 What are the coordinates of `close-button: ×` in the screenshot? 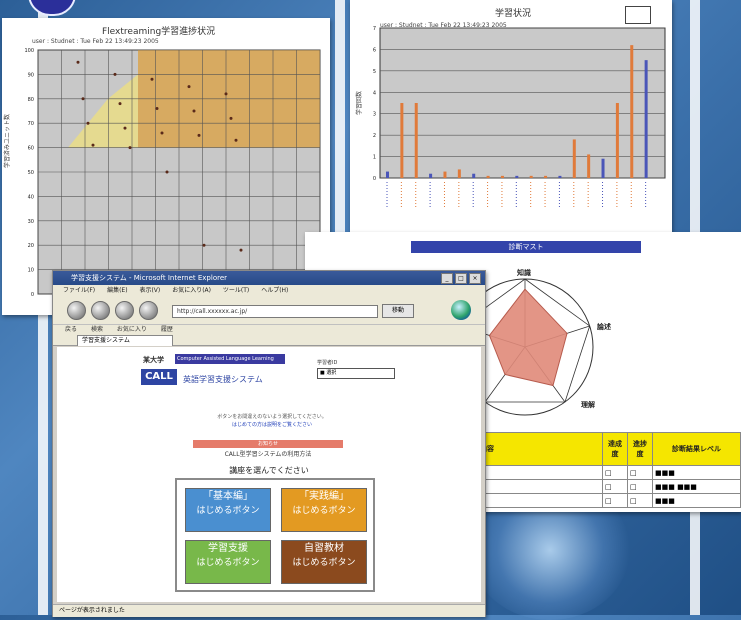 It's located at (475, 278).